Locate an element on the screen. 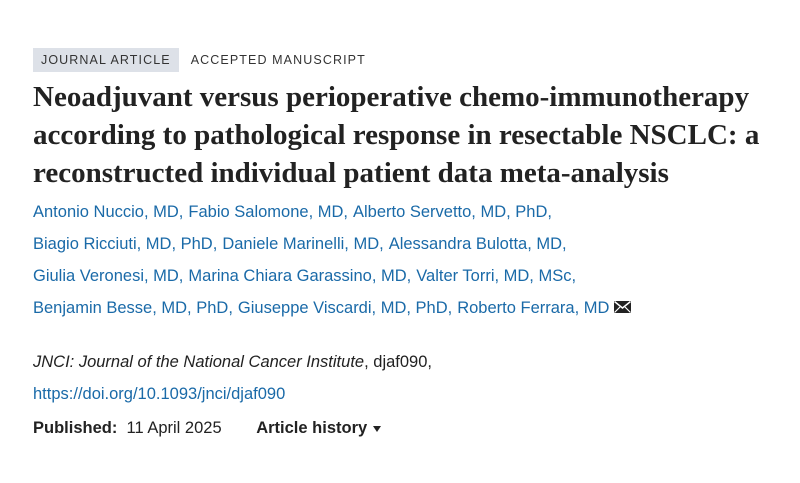 This screenshot has width=800, height=483. published-label: Published: is located at coordinates (75, 428).